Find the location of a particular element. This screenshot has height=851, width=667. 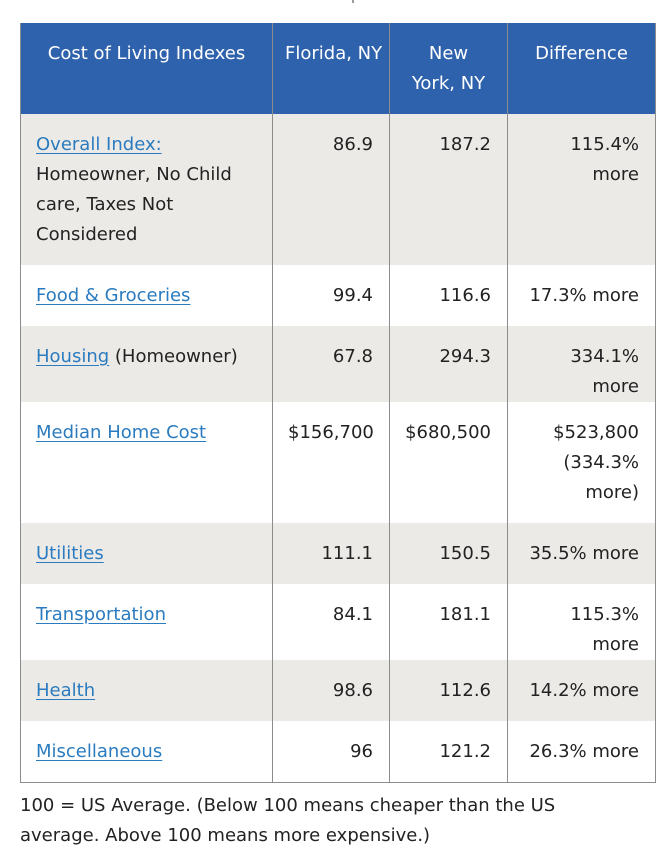

row-label: Food & Groceries is located at coordinates (146, 295).